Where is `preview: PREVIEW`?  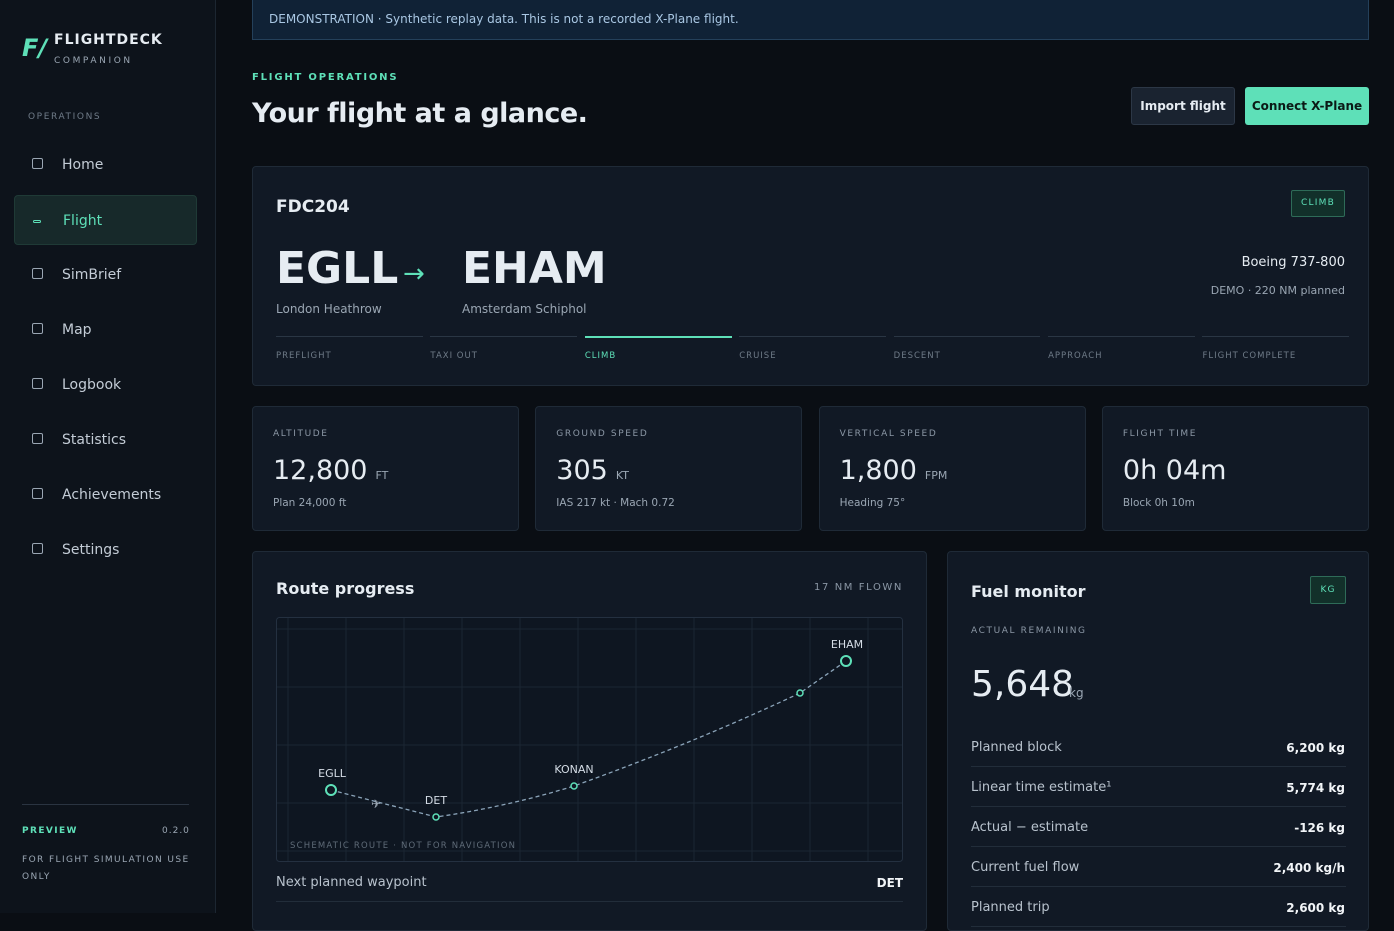 preview: PREVIEW is located at coordinates (50, 831).